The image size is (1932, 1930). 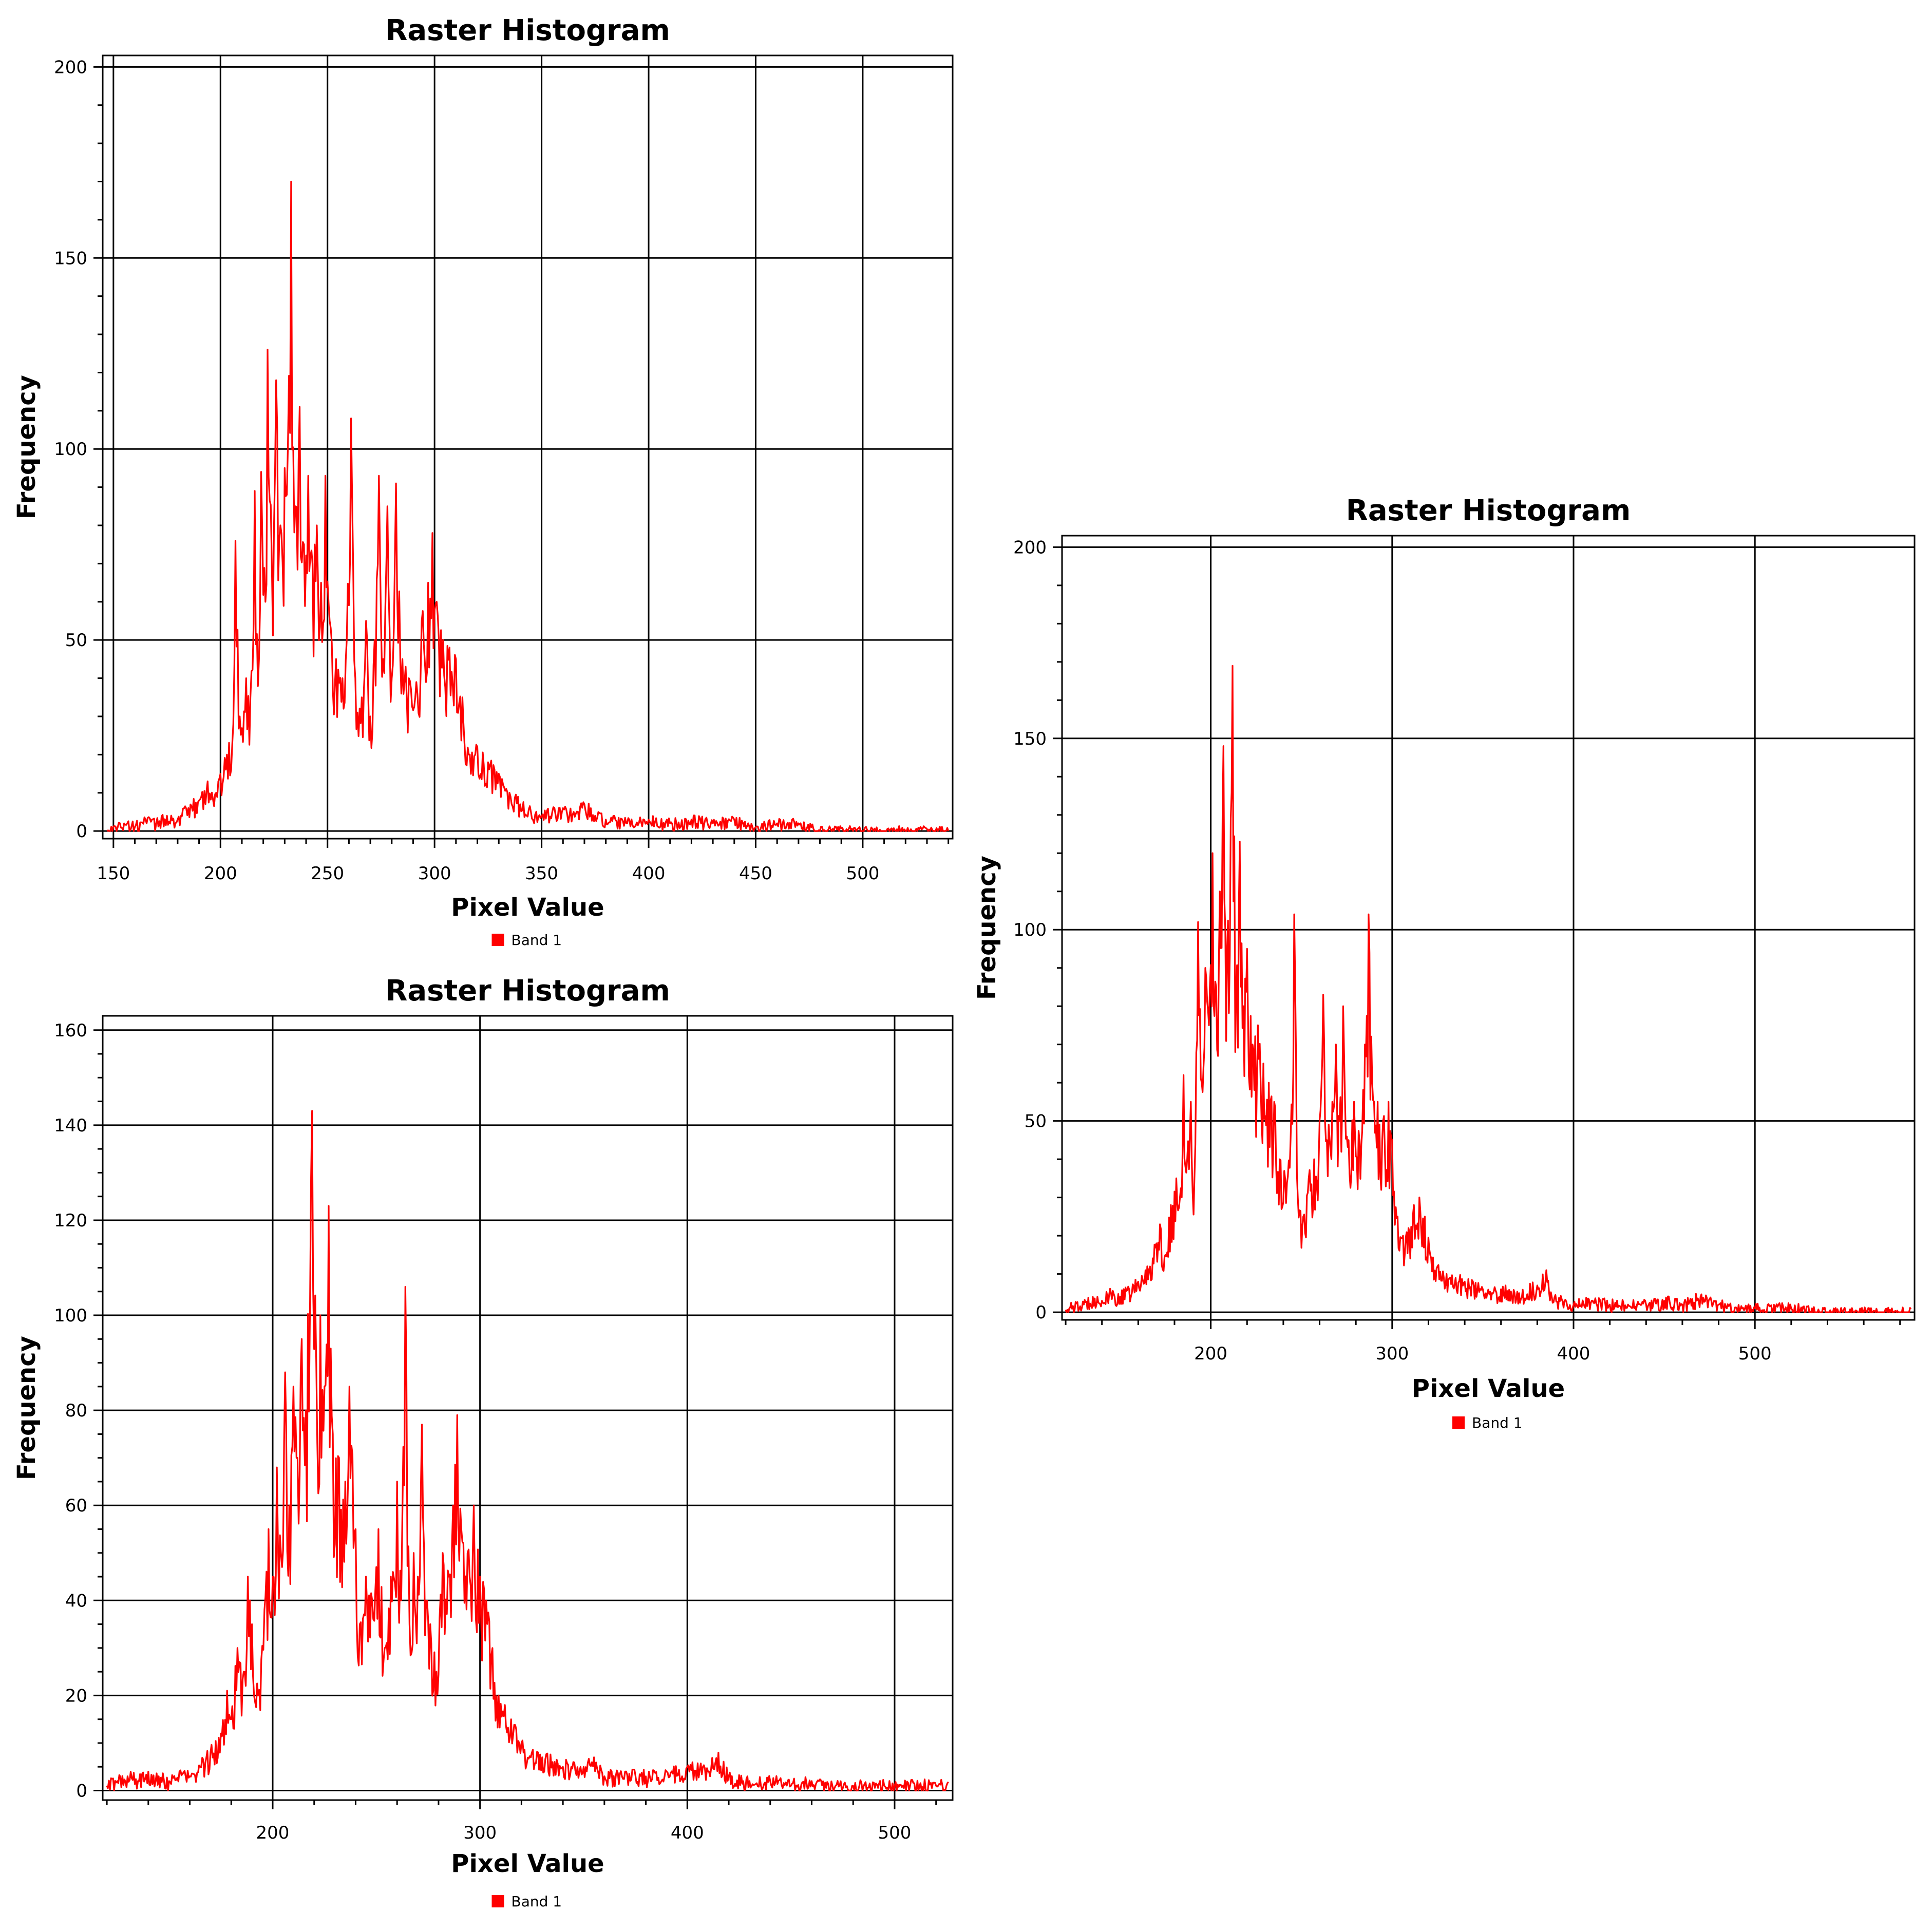 What do you see at coordinates (76, 1696) in the screenshot?
I see `y-tick-label: 20` at bounding box center [76, 1696].